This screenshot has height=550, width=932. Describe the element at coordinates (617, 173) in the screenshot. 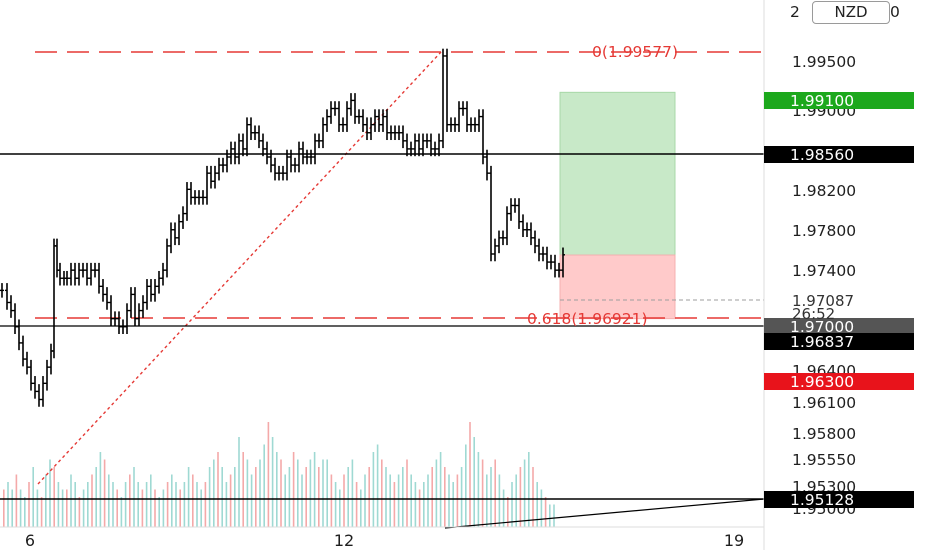

I see `profit-zone` at that location.